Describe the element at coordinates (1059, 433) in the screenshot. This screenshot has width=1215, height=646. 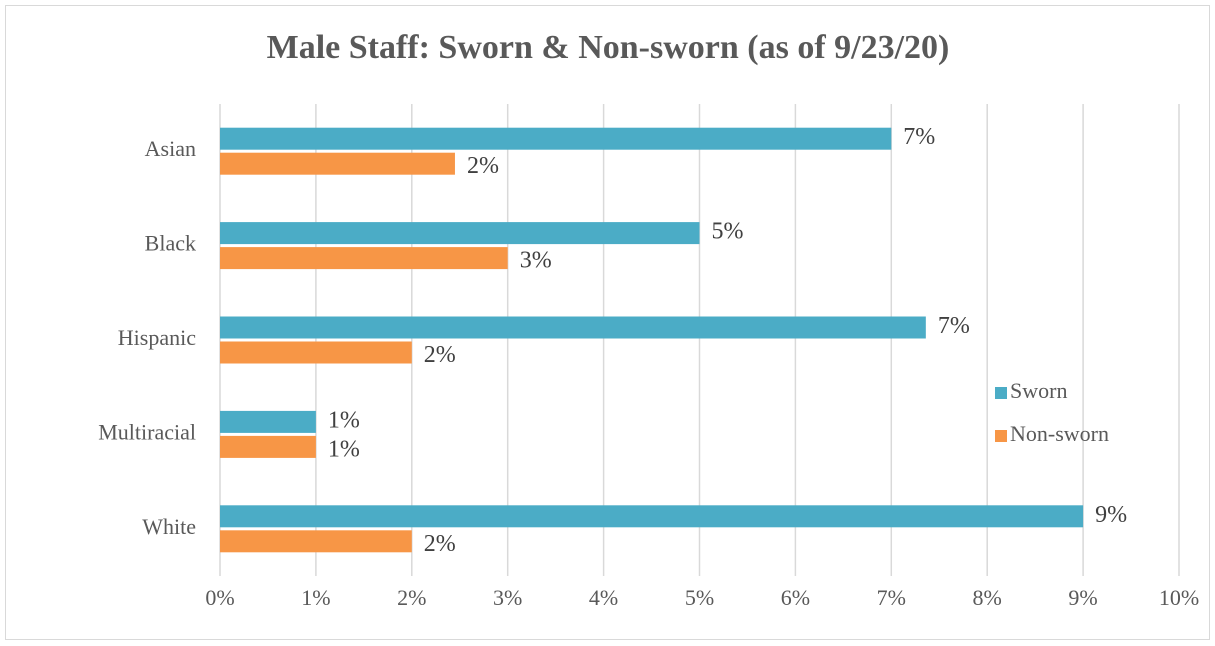
I see `legend-label: Non-sworn` at that location.